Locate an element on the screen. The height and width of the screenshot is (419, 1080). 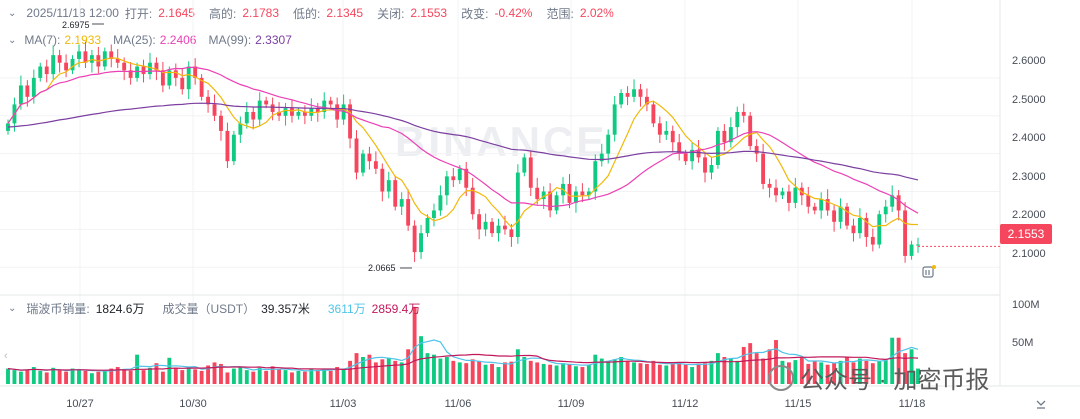
open-label: 打开: is located at coordinates (138, 13).